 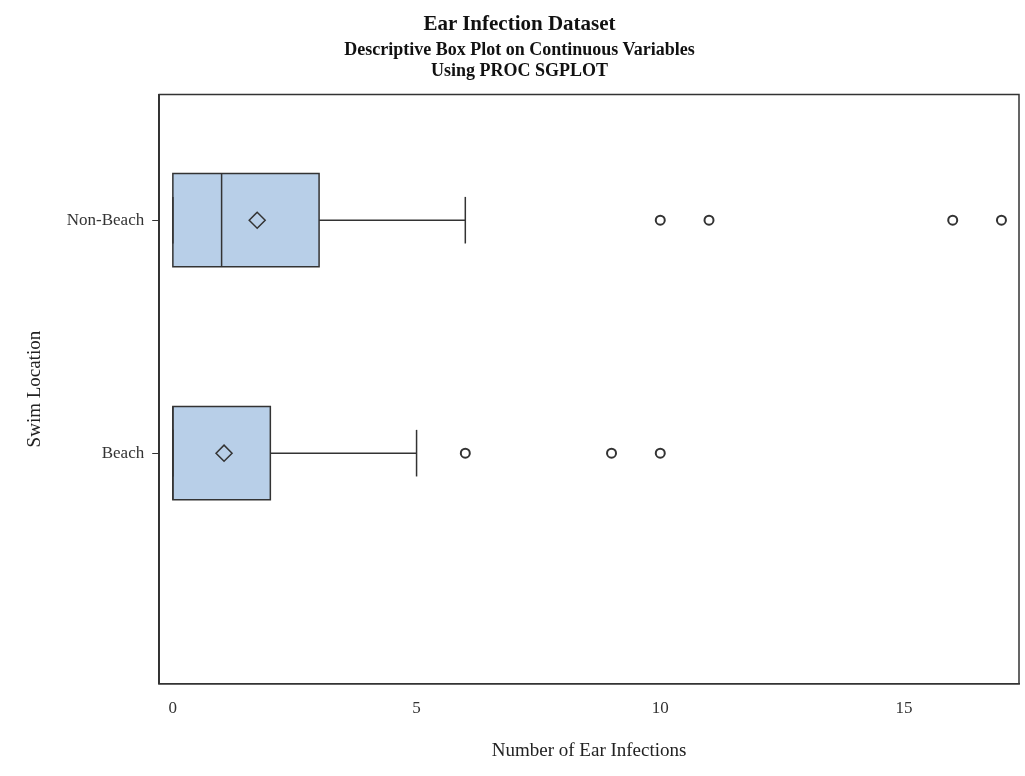 What do you see at coordinates (660, 708) in the screenshot?
I see `x-tick-label: 10` at bounding box center [660, 708].